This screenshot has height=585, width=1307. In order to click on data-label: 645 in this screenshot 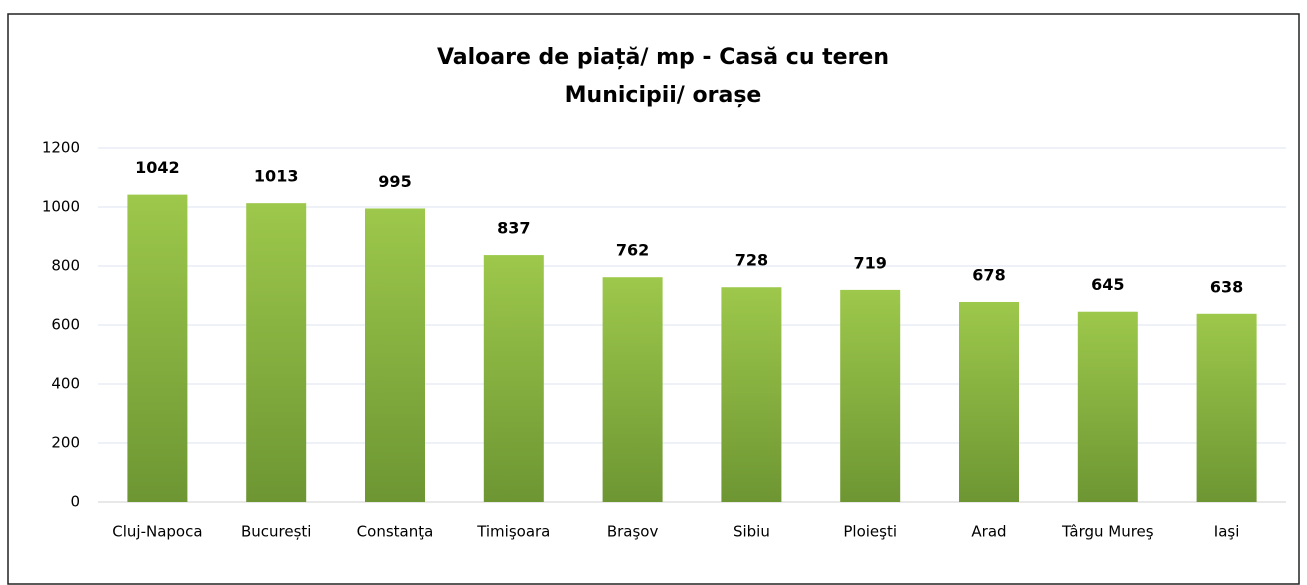, I will do `click(1107, 284)`.